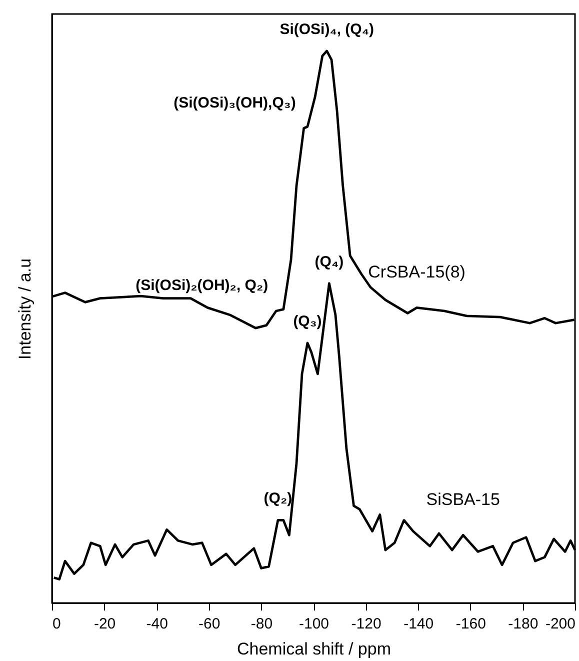 This screenshot has height=661, width=579. I want to click on annotation: (Q₂), so click(278, 499).